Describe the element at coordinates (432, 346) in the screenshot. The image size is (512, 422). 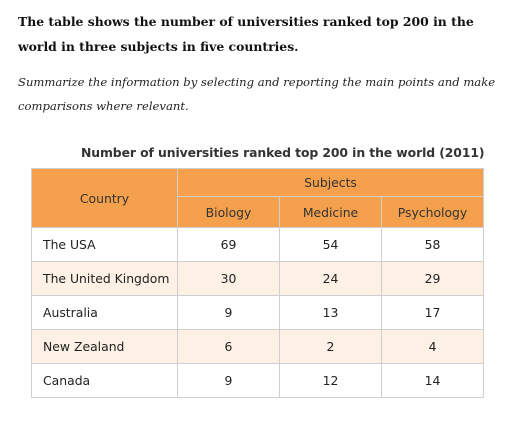
I see `value-cell: 4` at that location.